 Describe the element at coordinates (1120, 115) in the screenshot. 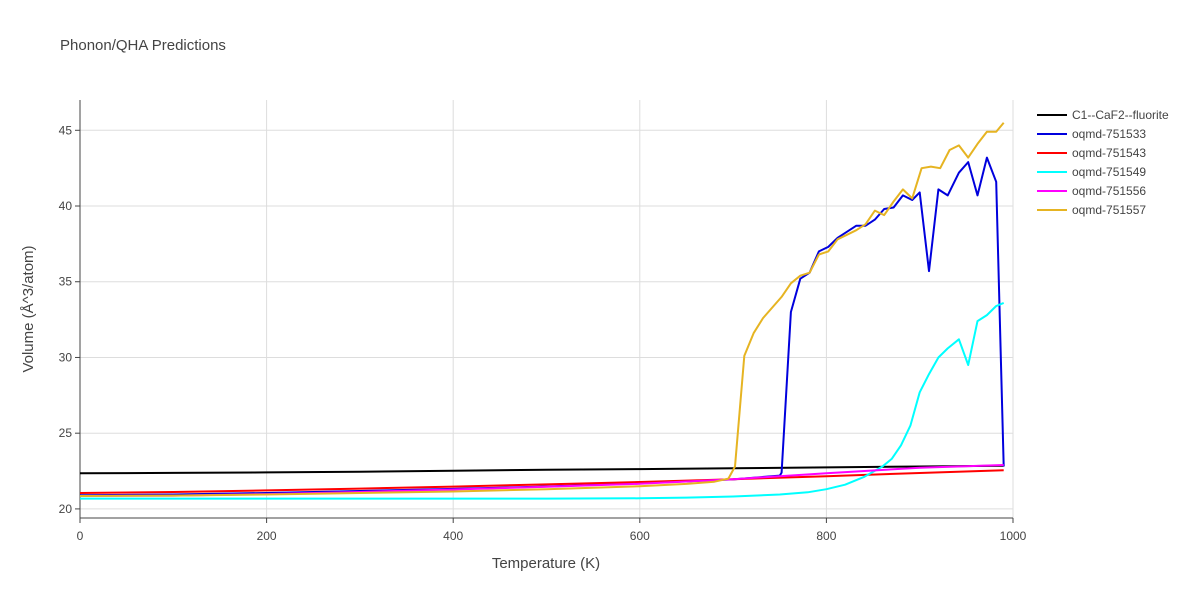

I see `legend-label: C1--CaF2--fluorite` at that location.